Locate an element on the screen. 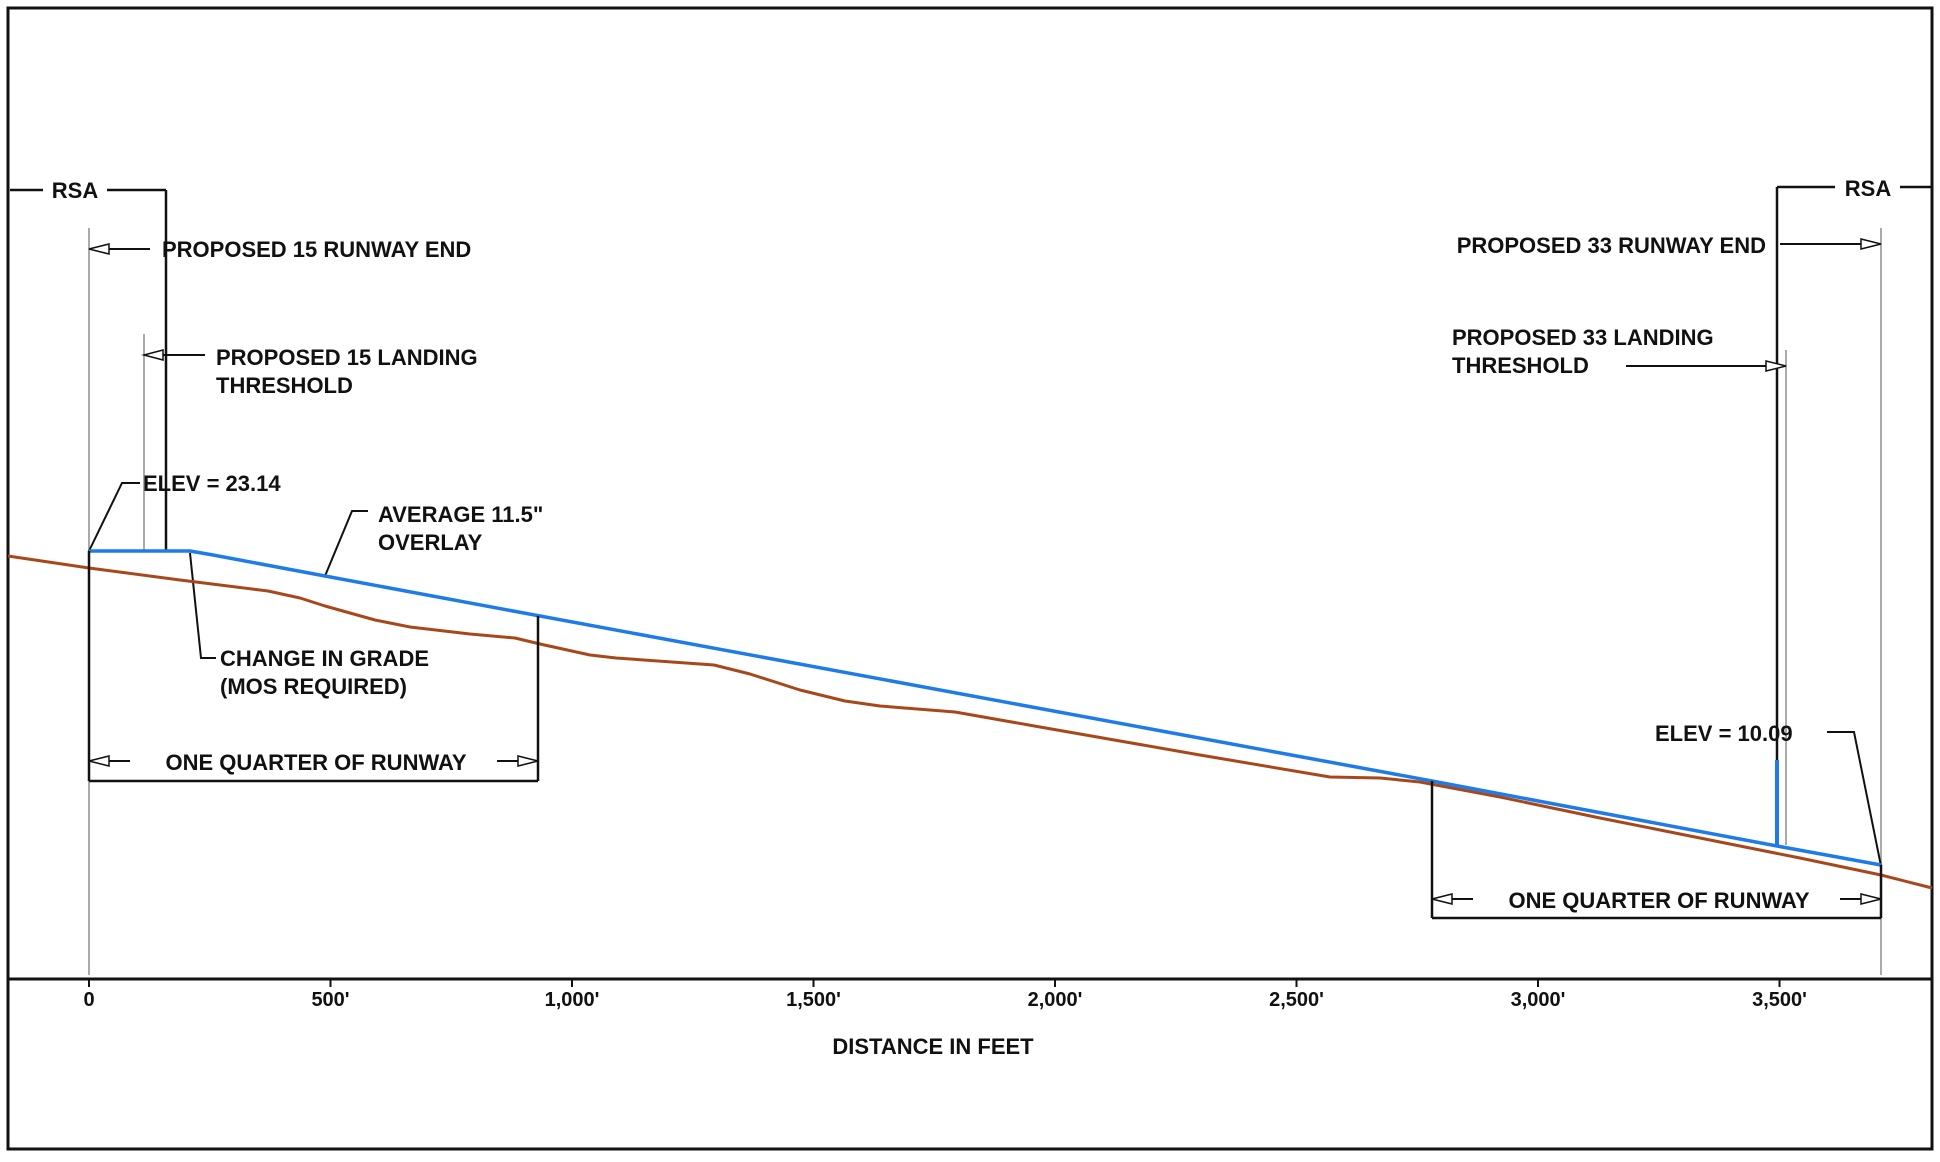  quarter-right-label: ONE QUARTER OF RUNWAY is located at coordinates (1658, 900).